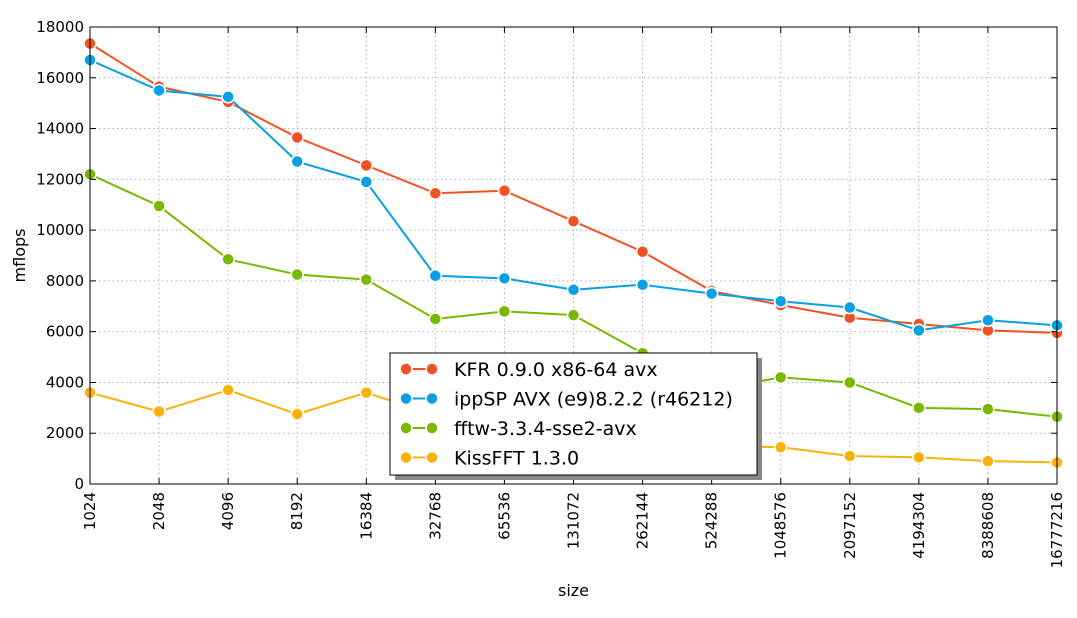 The height and width of the screenshot is (618, 1077). What do you see at coordinates (65, 332) in the screenshot?
I see `y-tick-label: 6000` at bounding box center [65, 332].